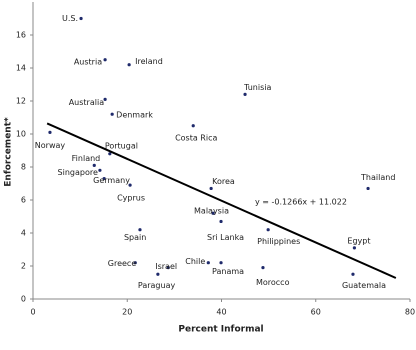  What do you see at coordinates (23, 233) in the screenshot?
I see `y-tick-label: 4` at bounding box center [23, 233].